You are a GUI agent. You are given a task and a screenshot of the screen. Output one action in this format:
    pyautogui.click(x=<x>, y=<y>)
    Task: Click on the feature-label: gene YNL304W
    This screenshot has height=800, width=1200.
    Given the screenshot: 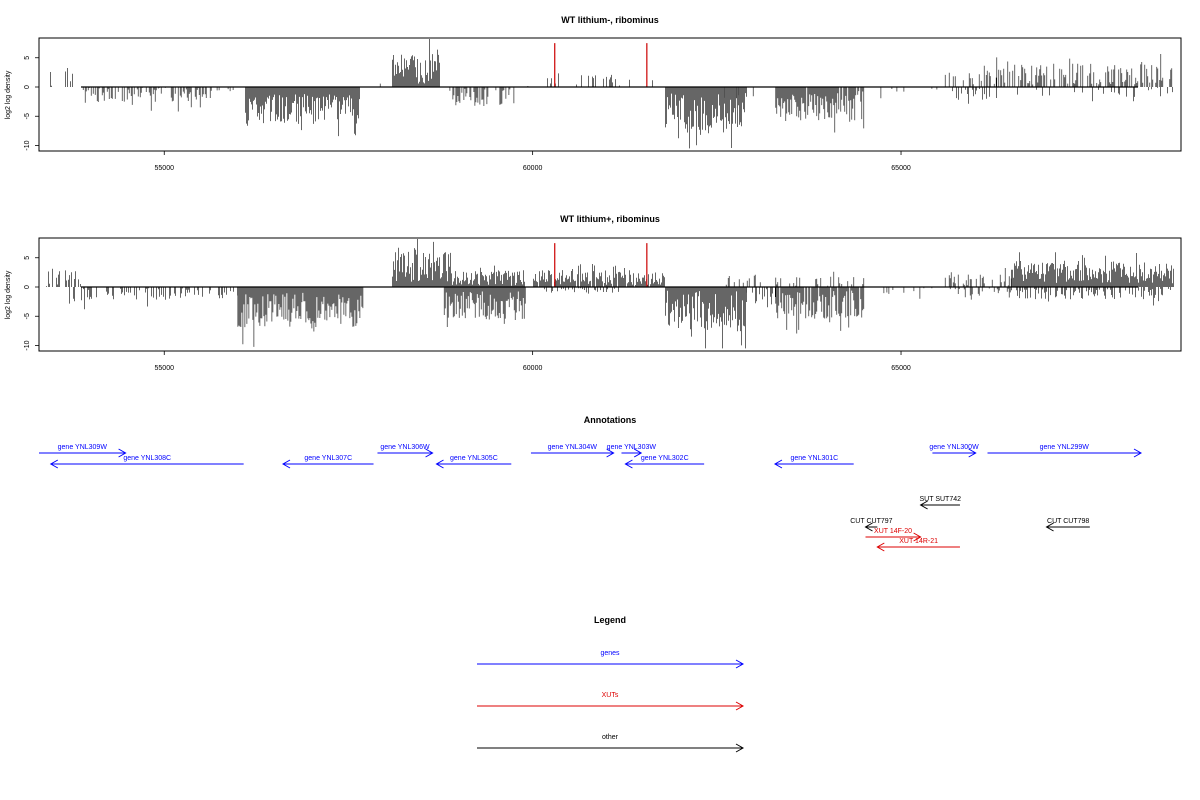 What is the action you would take?
    pyautogui.click(x=573, y=447)
    